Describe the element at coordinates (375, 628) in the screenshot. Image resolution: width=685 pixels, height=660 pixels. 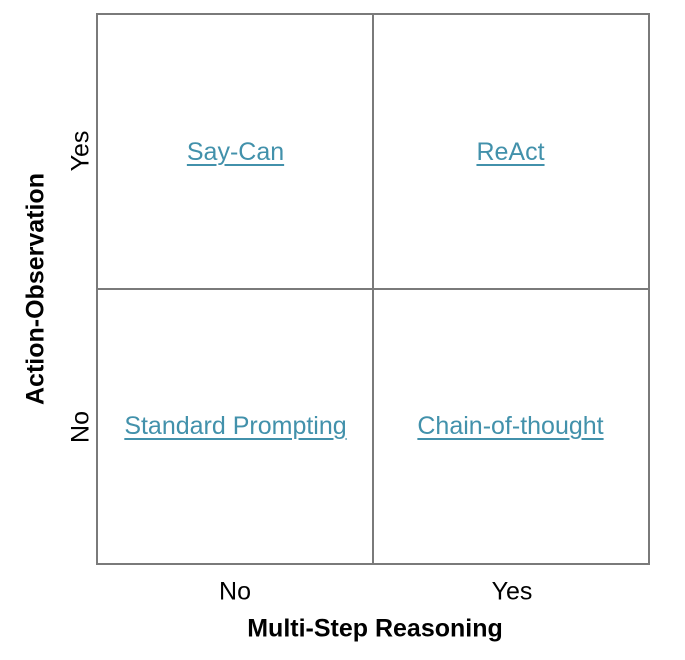
I see `x-axis-title: Multi-Step Reasoning` at that location.